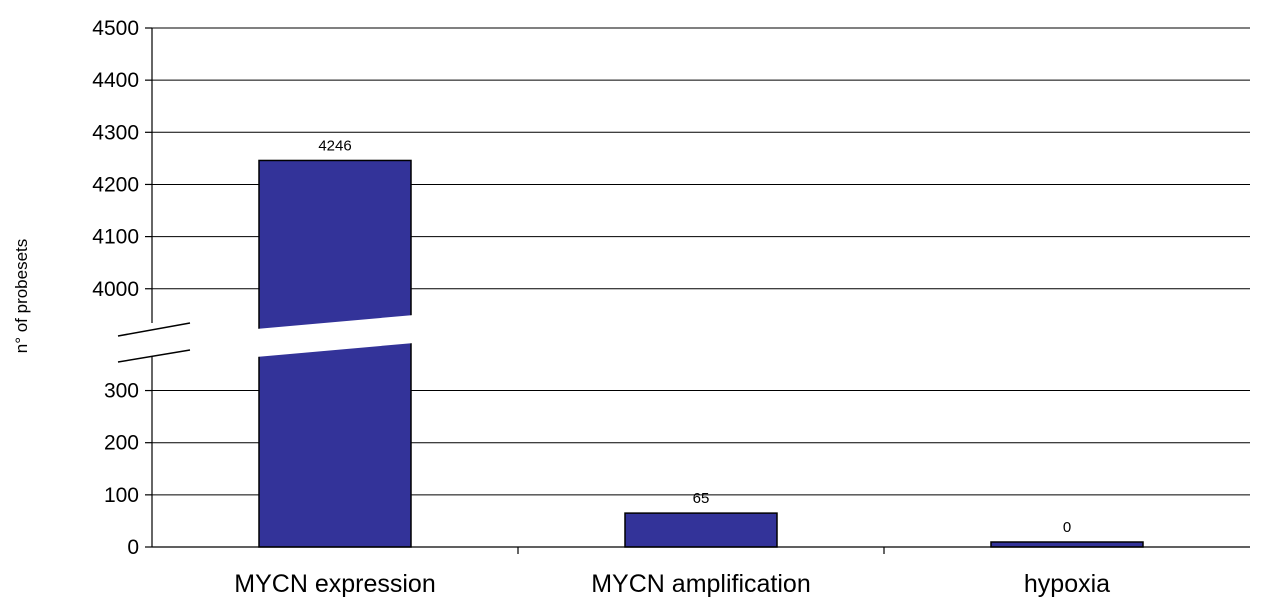 The height and width of the screenshot is (600, 1267). I want to click on y-tick-label: 4200, so click(115, 184).